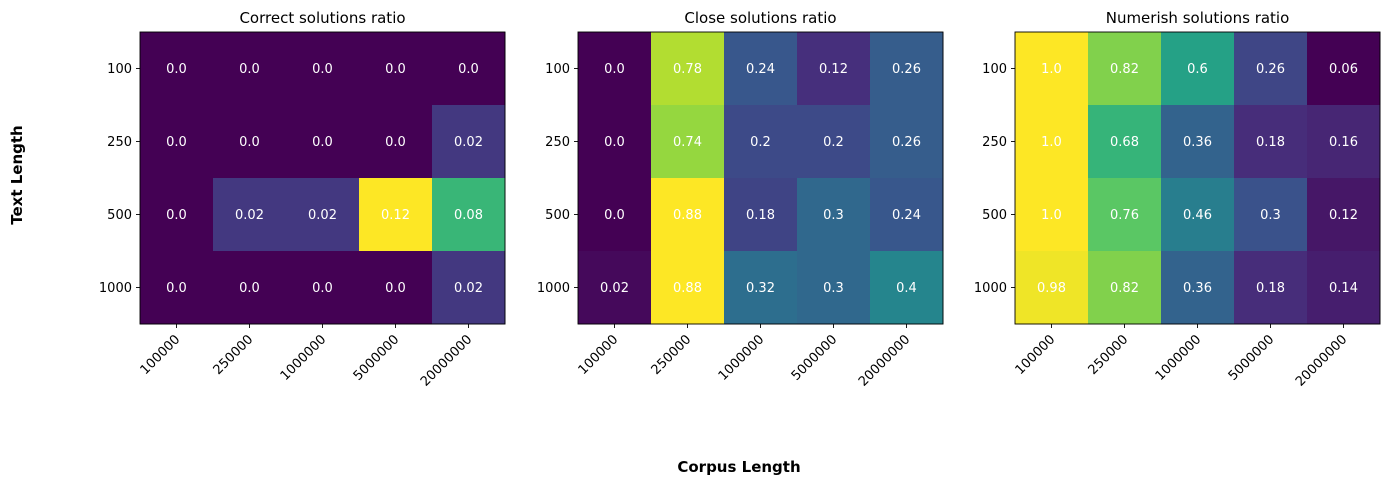 This screenshot has width=1389, height=492. I want to click on y-tick-label: 250, so click(994, 142).